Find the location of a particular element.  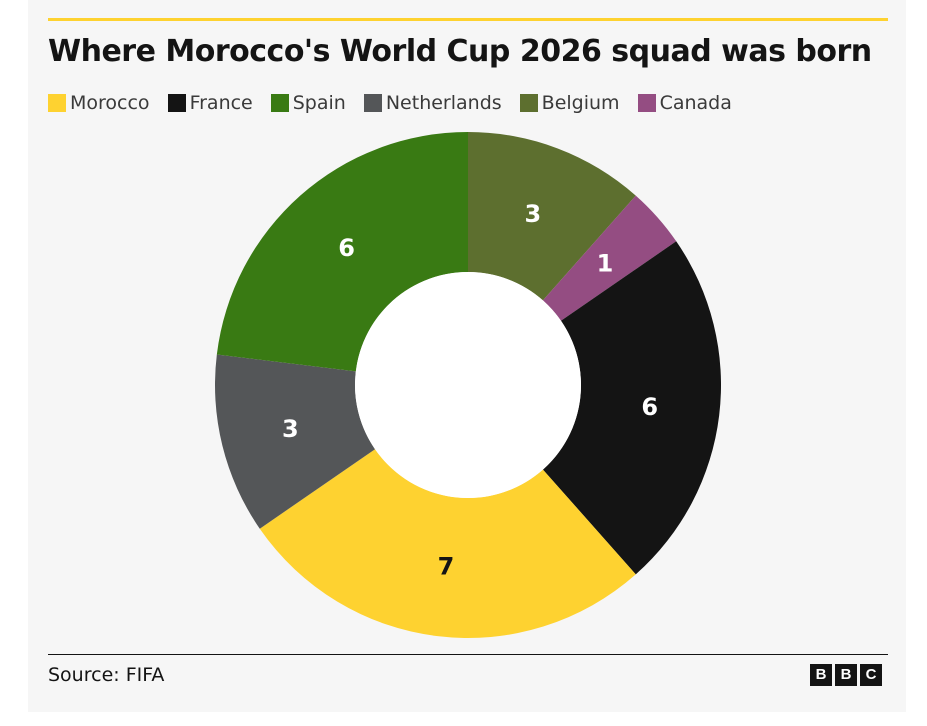

slice-canada is located at coordinates (609, 258).